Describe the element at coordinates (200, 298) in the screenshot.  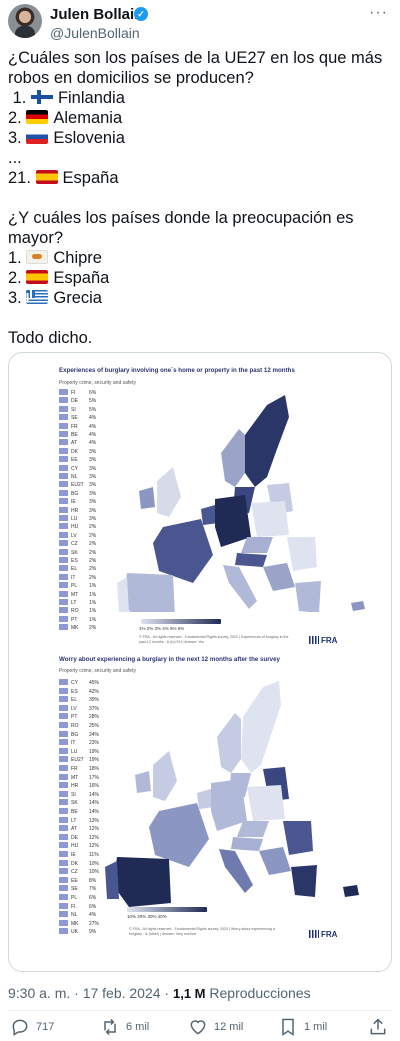
I see `ranking-item: 3. Grecia` at that location.